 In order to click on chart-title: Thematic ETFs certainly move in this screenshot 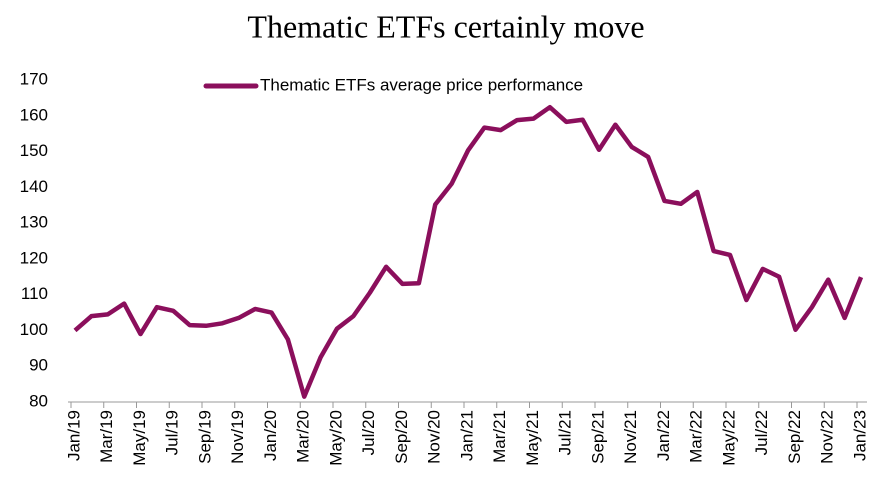, I will do `click(445, 26)`.